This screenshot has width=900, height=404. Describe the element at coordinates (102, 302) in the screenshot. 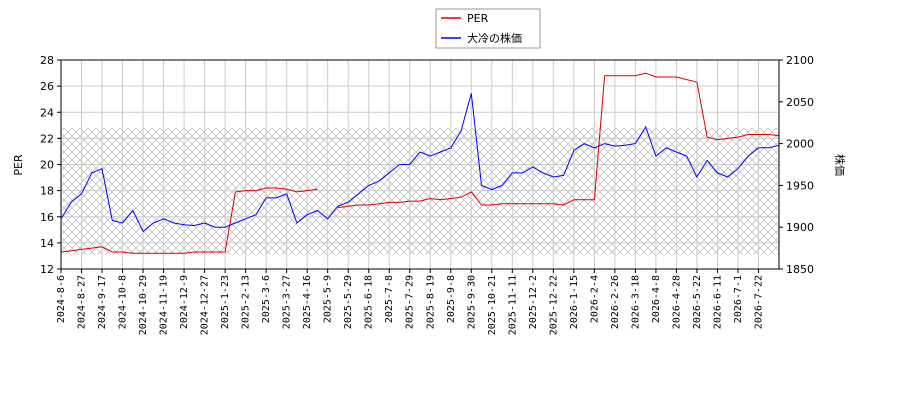

I see `x-tick-label: 2024-9-17` at that location.